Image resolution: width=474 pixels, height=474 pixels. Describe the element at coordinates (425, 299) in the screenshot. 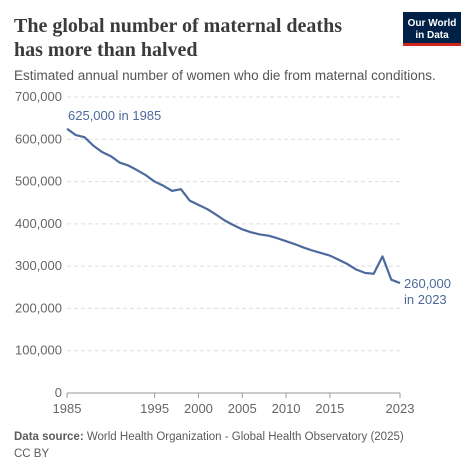

I see `annotation: in 2023` at that location.